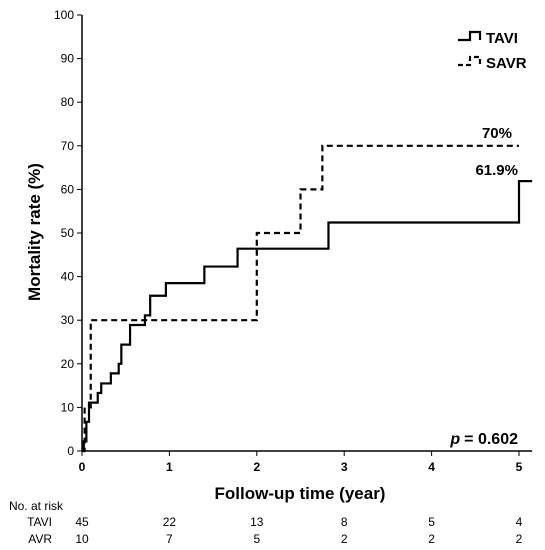 This screenshot has width=545, height=550. What do you see at coordinates (502, 38) in the screenshot?
I see `legend-label-tavi: TAVI` at bounding box center [502, 38].